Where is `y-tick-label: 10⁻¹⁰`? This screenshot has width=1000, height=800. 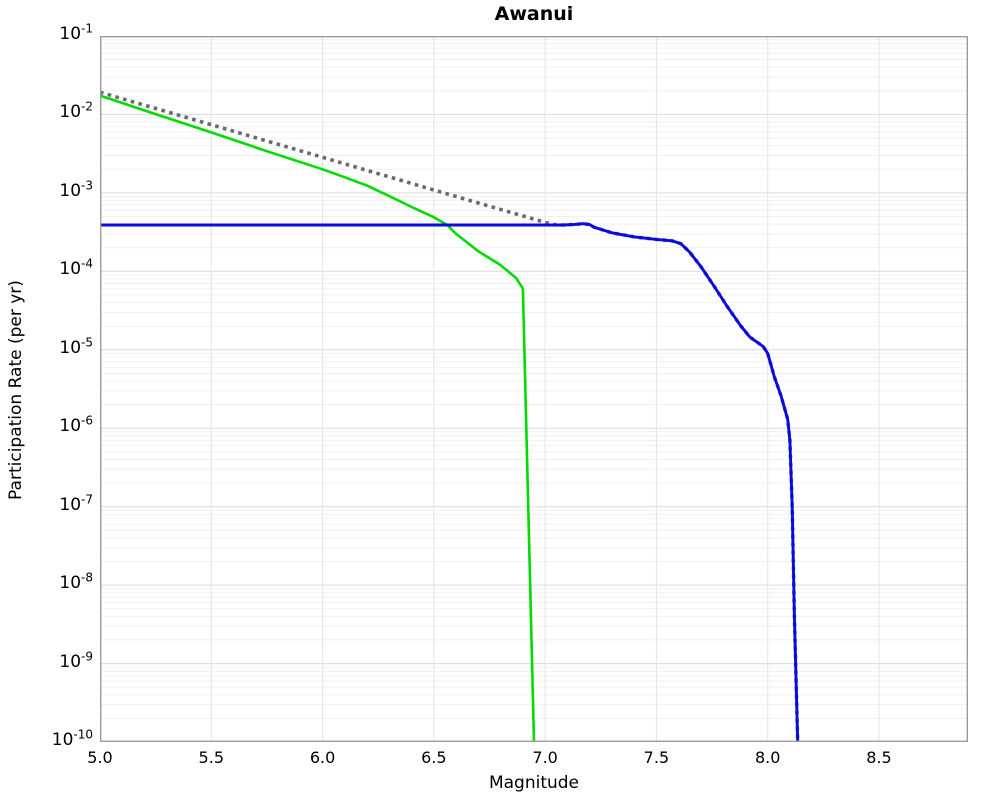
y-tick-label: 10⁻¹⁰ is located at coordinates (72, 738).